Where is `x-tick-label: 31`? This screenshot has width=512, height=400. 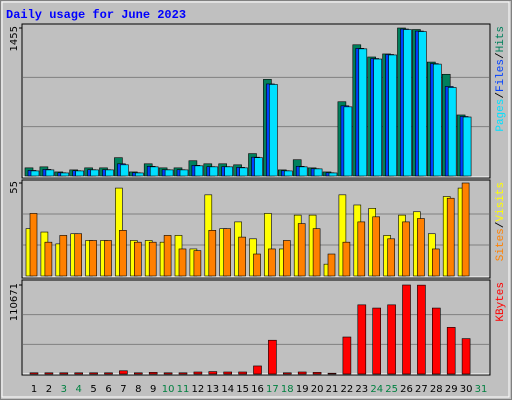
x-tick-label: 31 is located at coordinates (481, 389).